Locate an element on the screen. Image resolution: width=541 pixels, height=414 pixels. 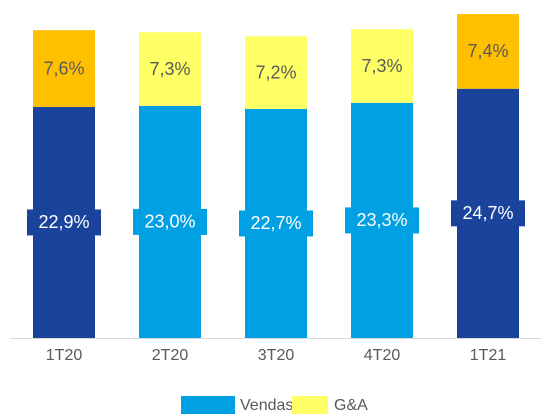
value-label: 7,4% is located at coordinates (487, 51).